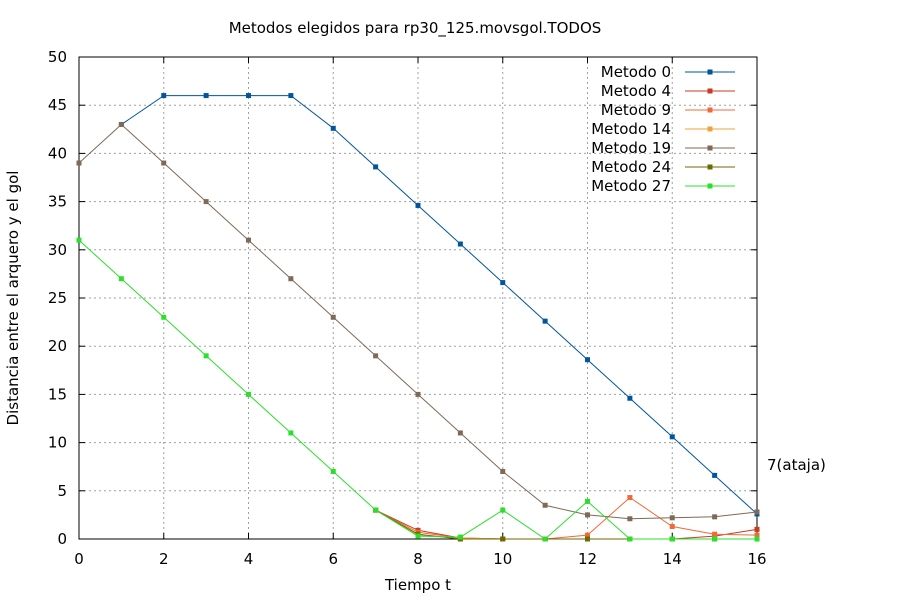  What do you see at coordinates (57, 105) in the screenshot?
I see `y-tick-label: 45` at bounding box center [57, 105].